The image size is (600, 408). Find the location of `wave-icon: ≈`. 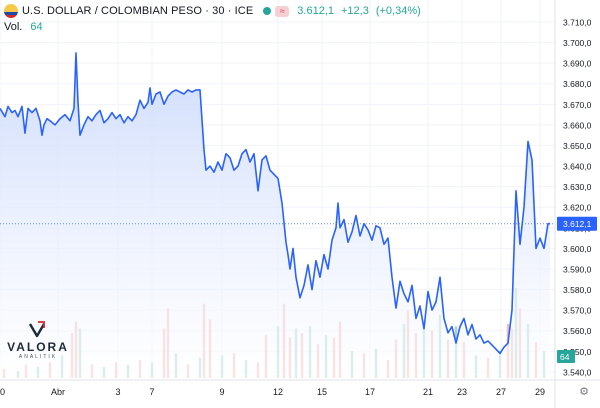

wave-icon: ≈ is located at coordinates (282, 11).